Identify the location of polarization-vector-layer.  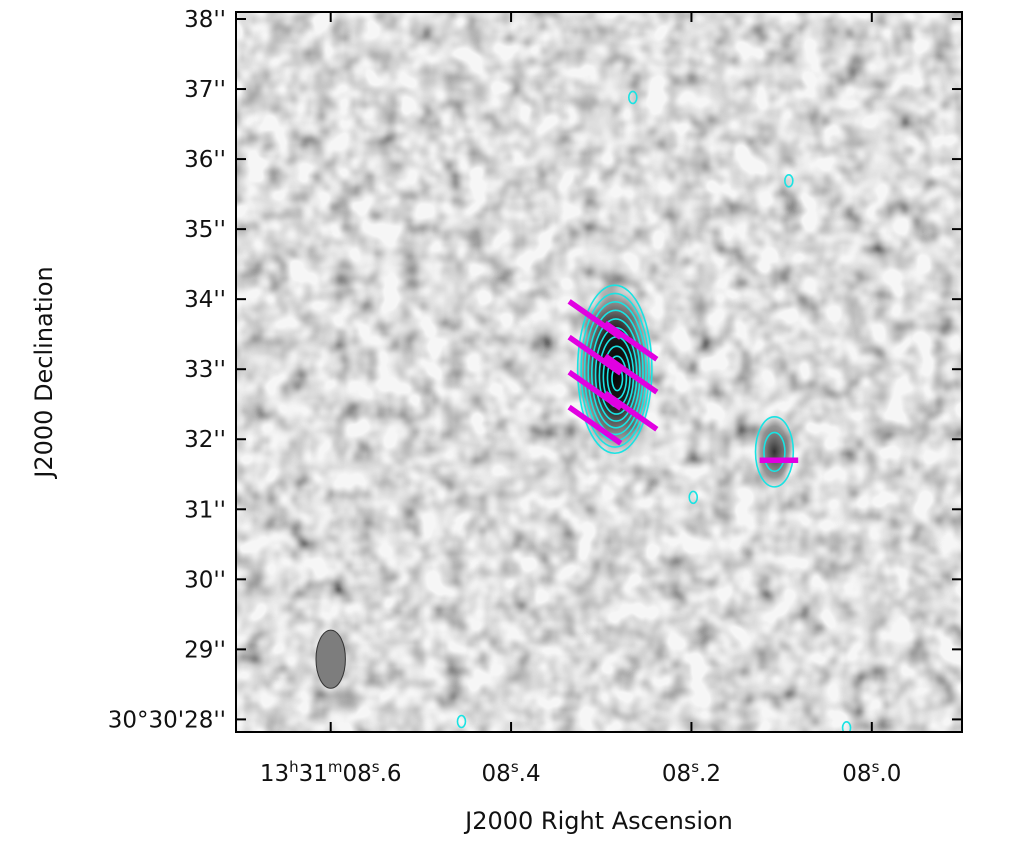
(683, 381).